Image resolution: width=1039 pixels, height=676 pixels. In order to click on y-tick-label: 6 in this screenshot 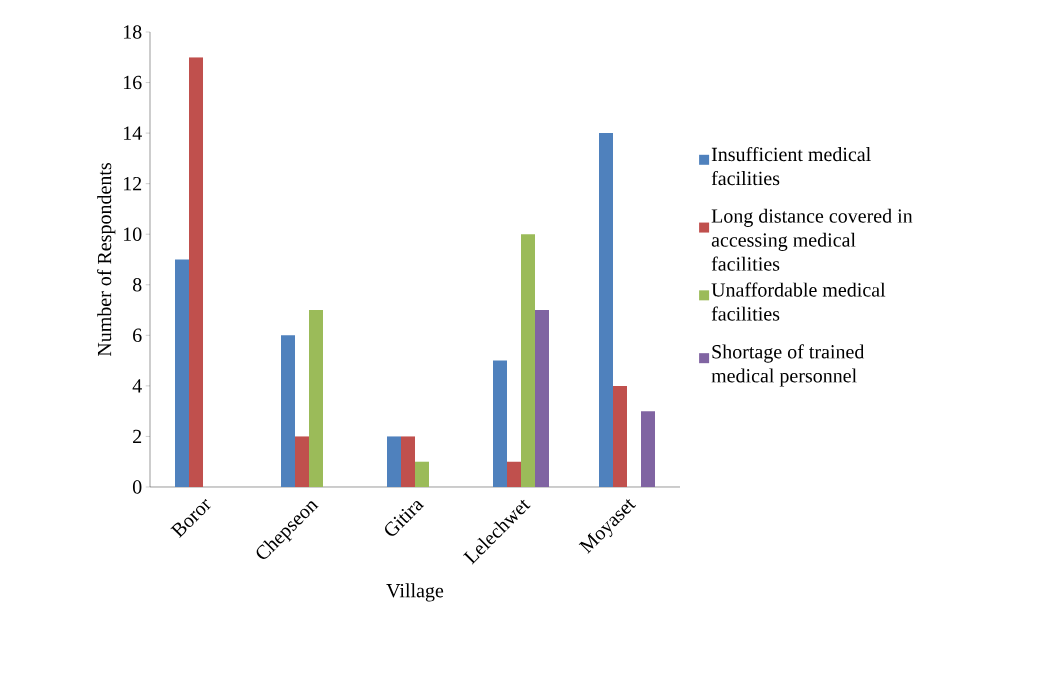, I will do `click(137, 335)`.